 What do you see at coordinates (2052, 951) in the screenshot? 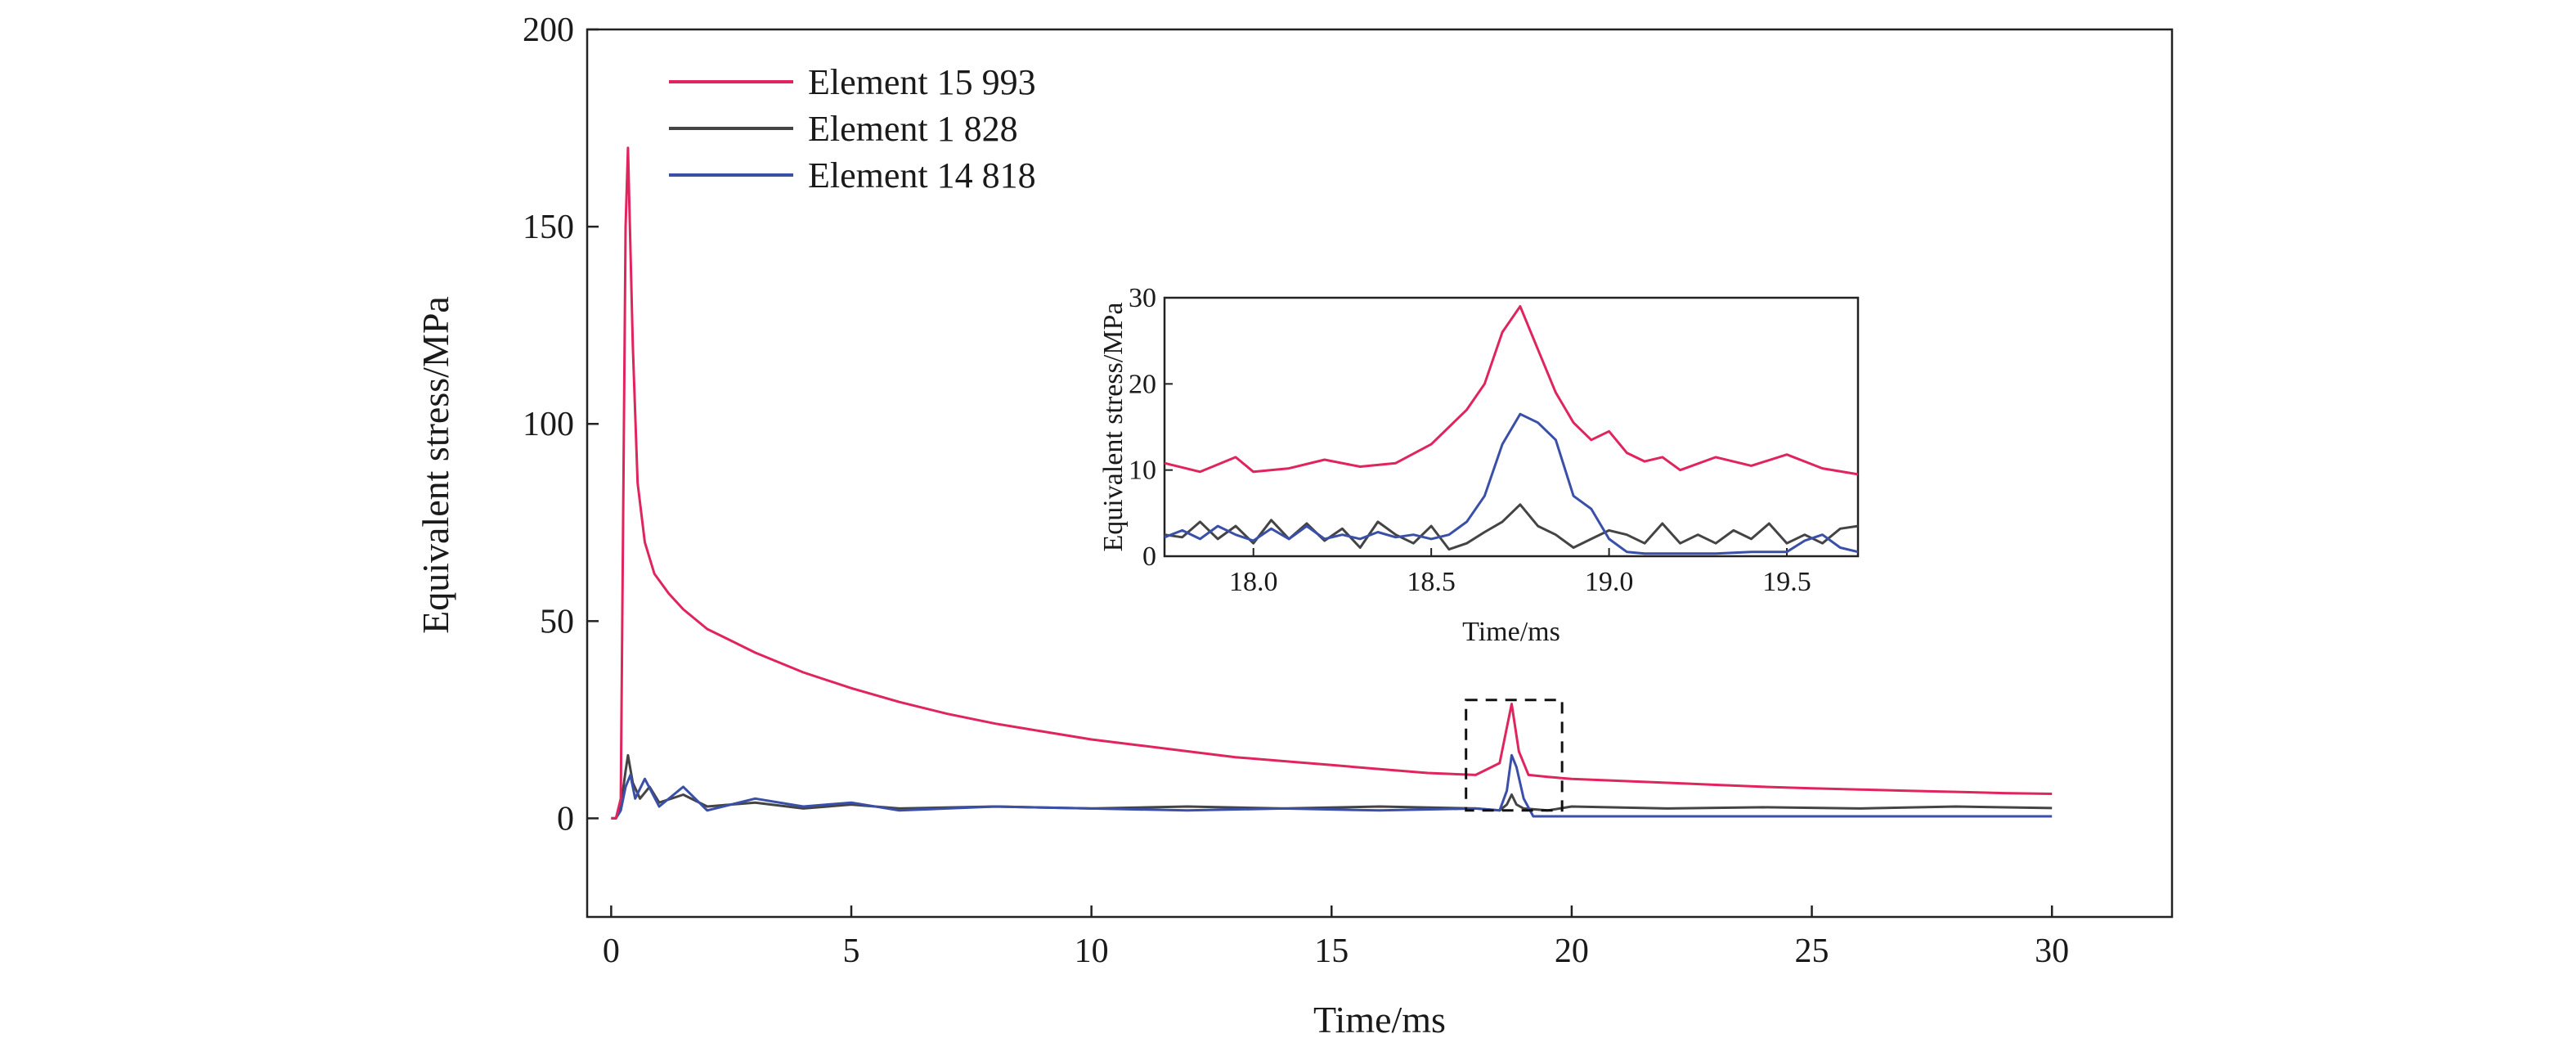
I see `main-x-tick-label: 30` at bounding box center [2052, 951].